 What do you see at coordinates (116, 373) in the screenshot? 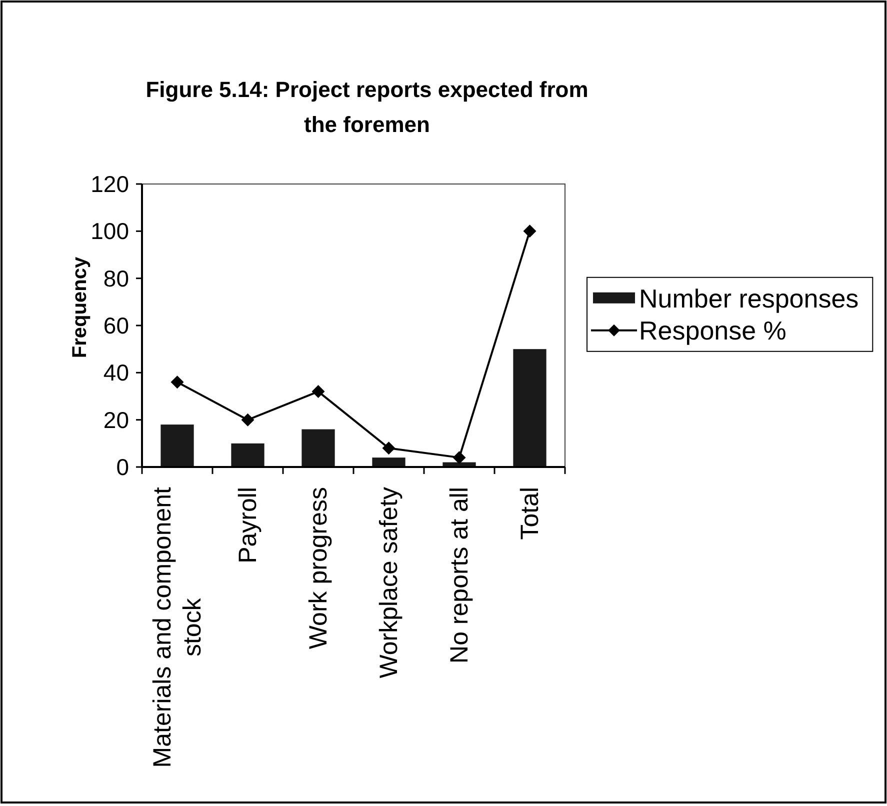
I see `y-tick-label: 40` at bounding box center [116, 373].